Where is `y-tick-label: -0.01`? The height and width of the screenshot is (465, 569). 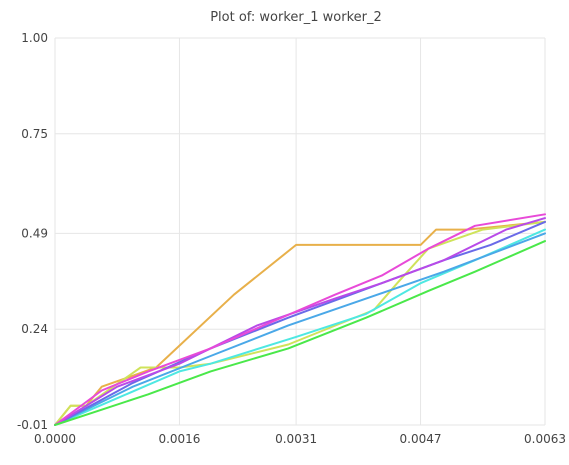
y-tick-label: -0.01 is located at coordinates (32, 425).